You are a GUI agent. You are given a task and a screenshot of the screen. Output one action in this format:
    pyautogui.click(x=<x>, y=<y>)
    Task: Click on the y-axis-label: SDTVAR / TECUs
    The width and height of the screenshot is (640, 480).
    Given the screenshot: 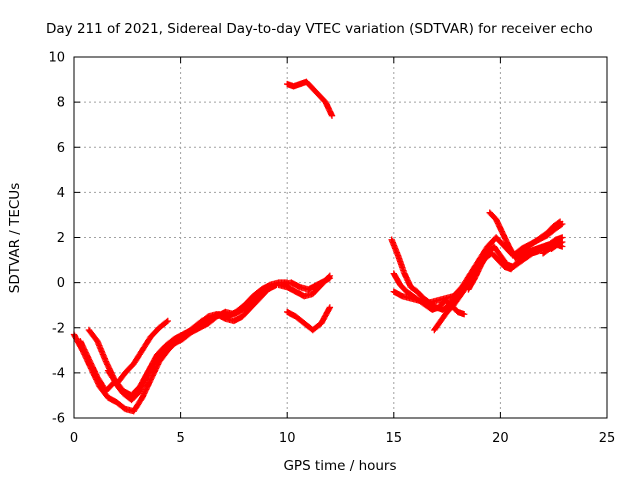 What is the action you would take?
    pyautogui.click(x=15, y=238)
    